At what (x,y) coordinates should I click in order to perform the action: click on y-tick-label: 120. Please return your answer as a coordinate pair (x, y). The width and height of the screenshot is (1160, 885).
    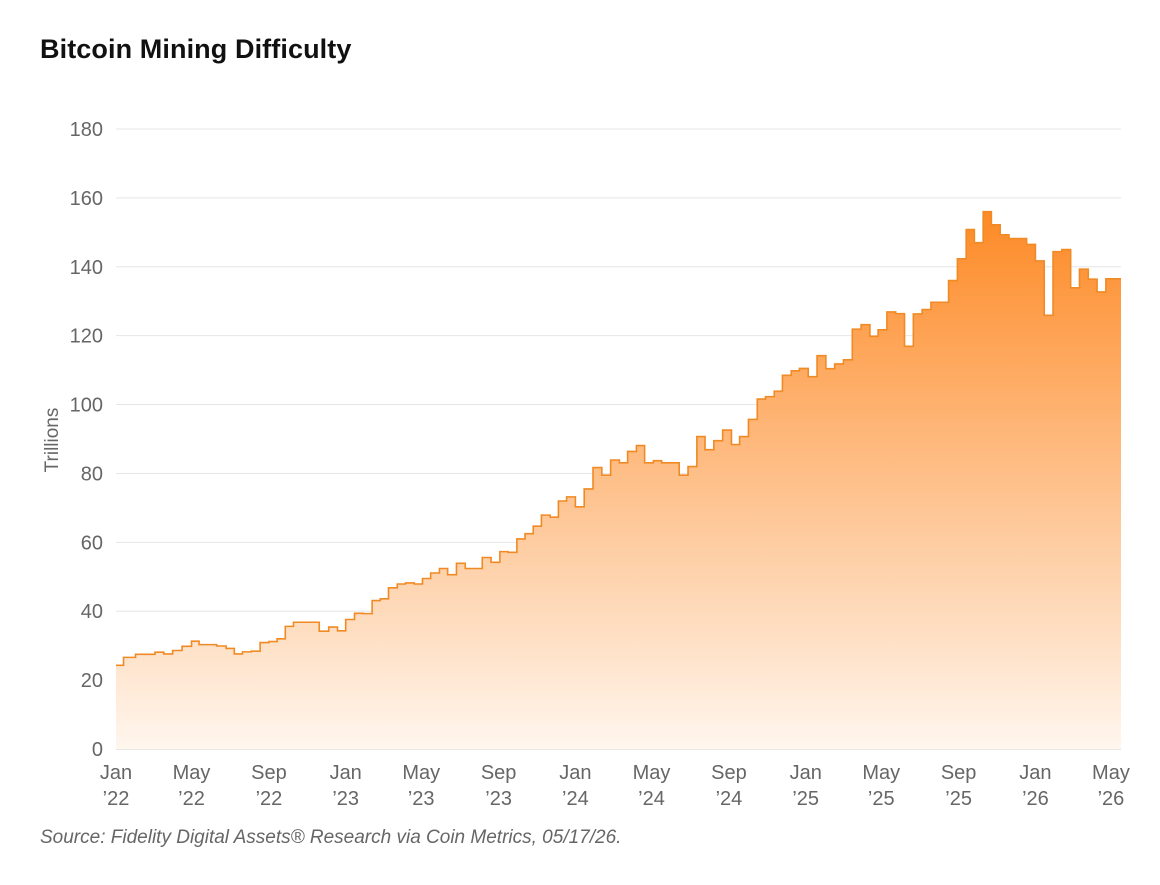
    Looking at the image, I should click on (86, 337).